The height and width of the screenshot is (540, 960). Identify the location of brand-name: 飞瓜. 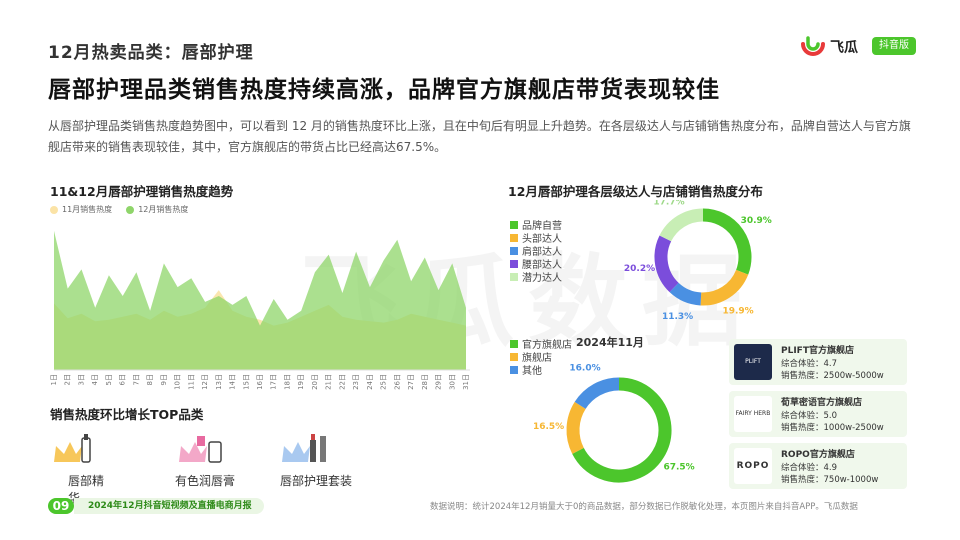
(844, 48).